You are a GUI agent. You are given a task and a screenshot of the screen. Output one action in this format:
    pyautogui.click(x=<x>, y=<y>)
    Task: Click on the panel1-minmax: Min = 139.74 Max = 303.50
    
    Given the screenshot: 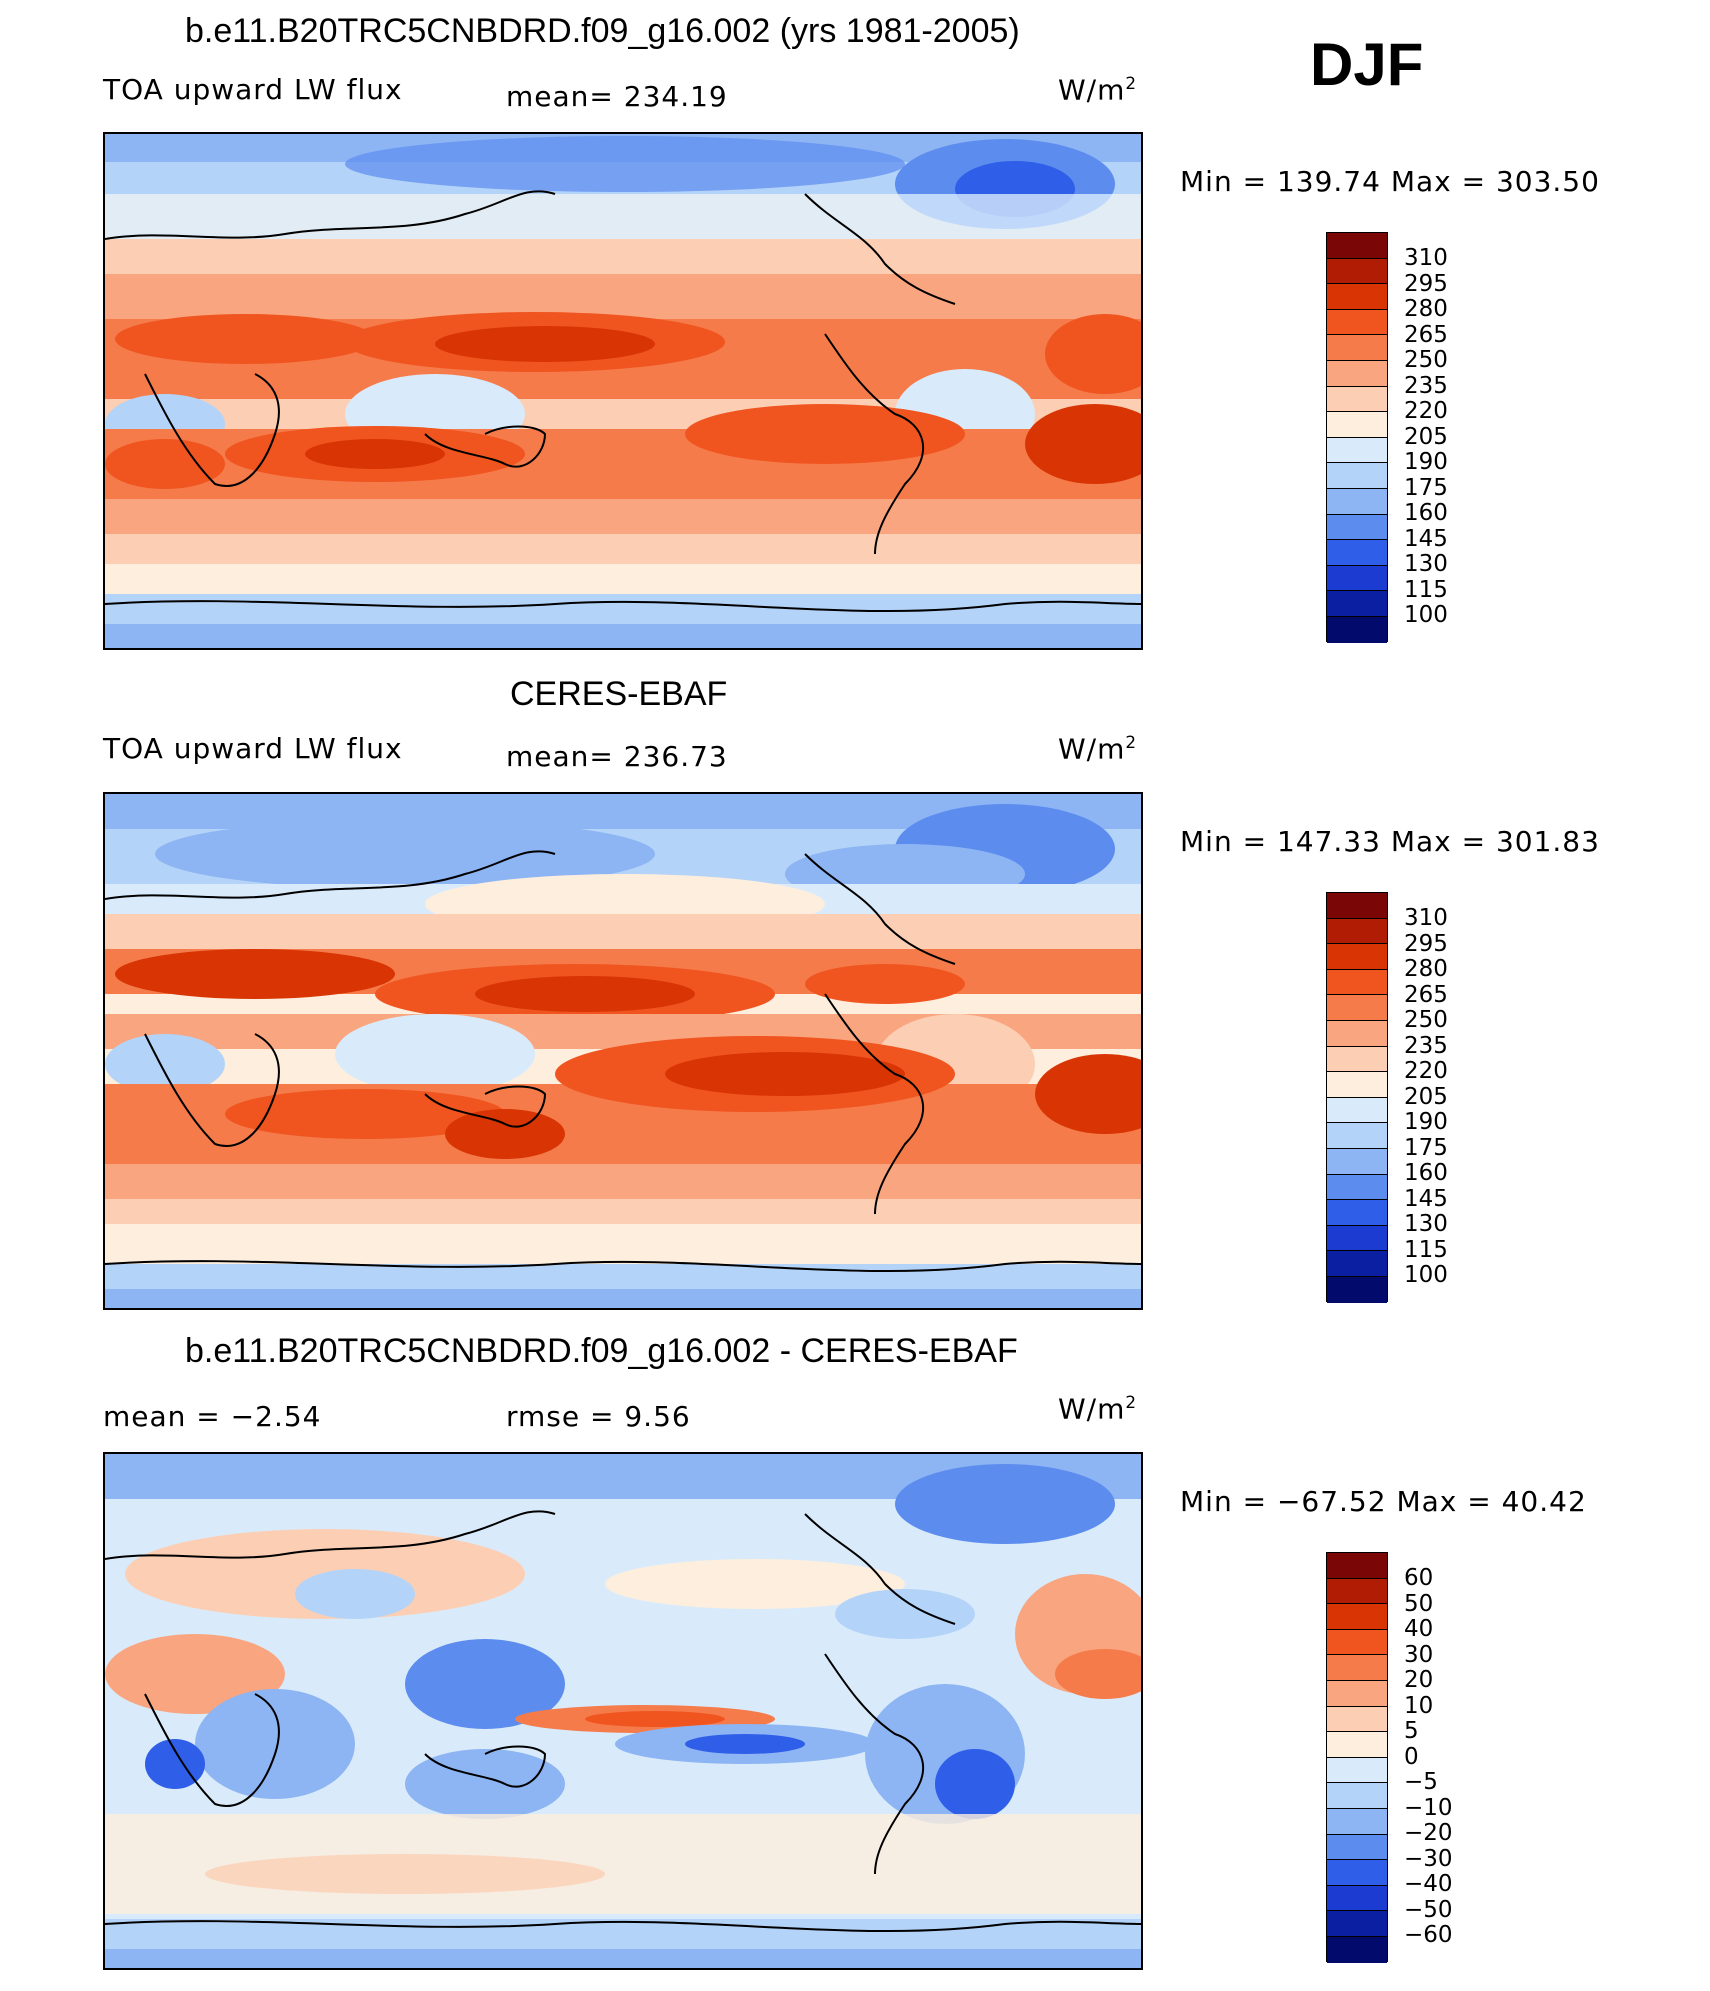 What is the action you would take?
    pyautogui.click(x=1390, y=181)
    